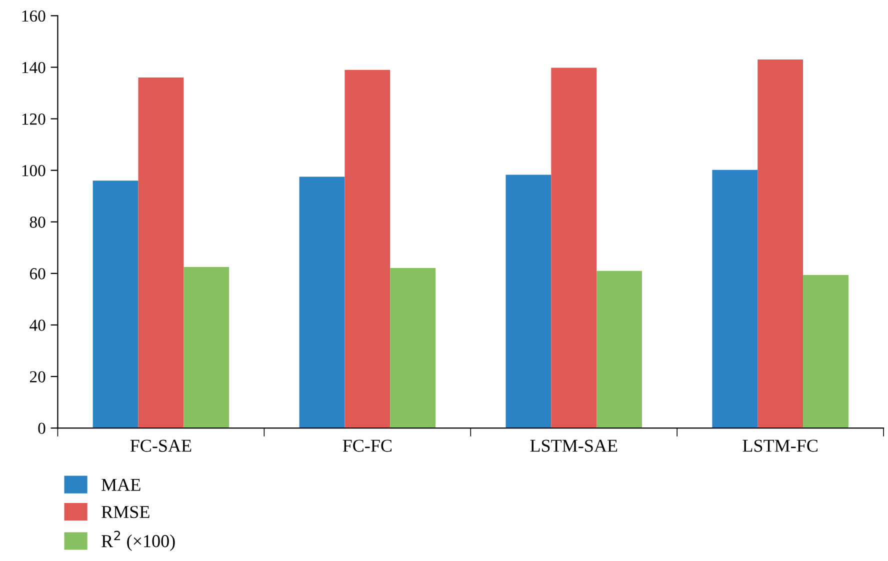  What do you see at coordinates (38, 325) in the screenshot?
I see `y-tick-label: 40` at bounding box center [38, 325].